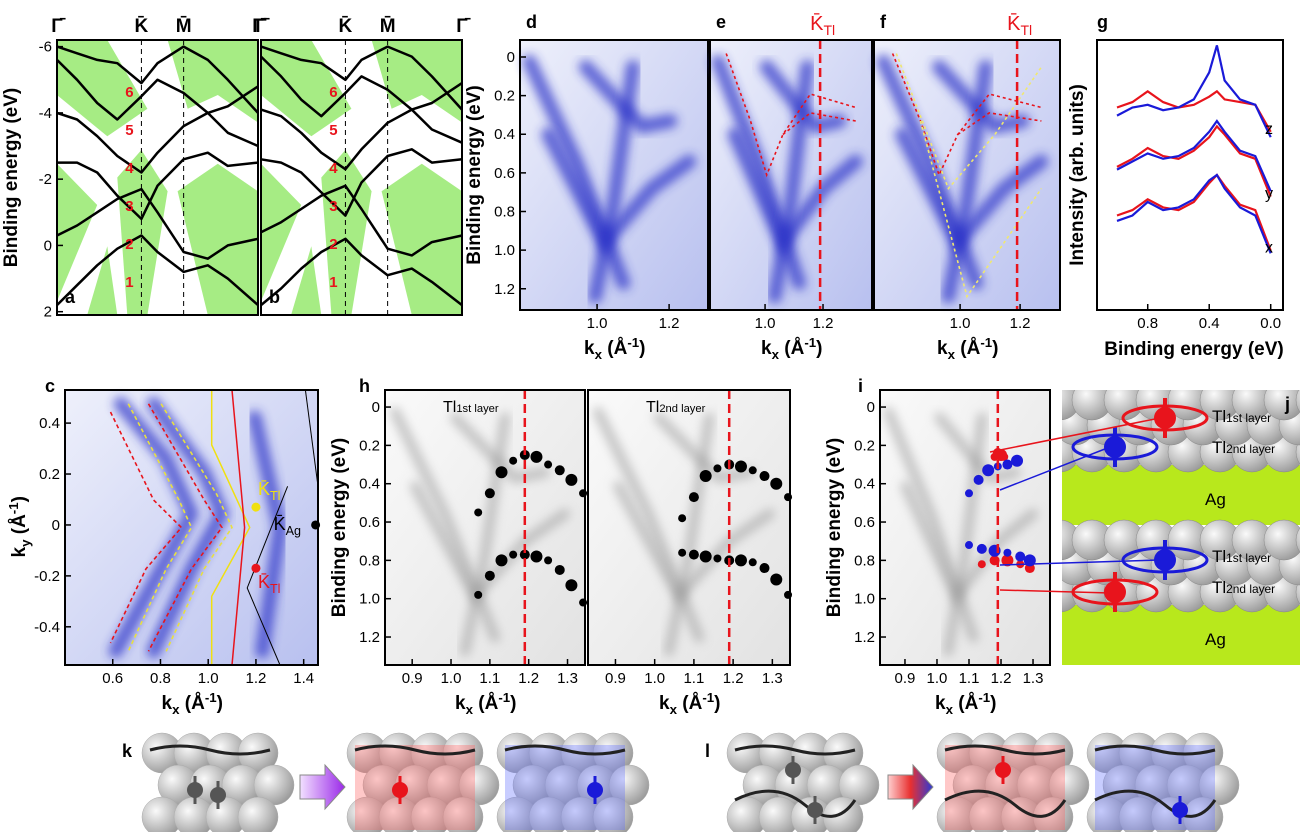  What do you see at coordinates (504, 134) in the screenshot?
I see `y-tick-label: 0.4` at bounding box center [504, 134].